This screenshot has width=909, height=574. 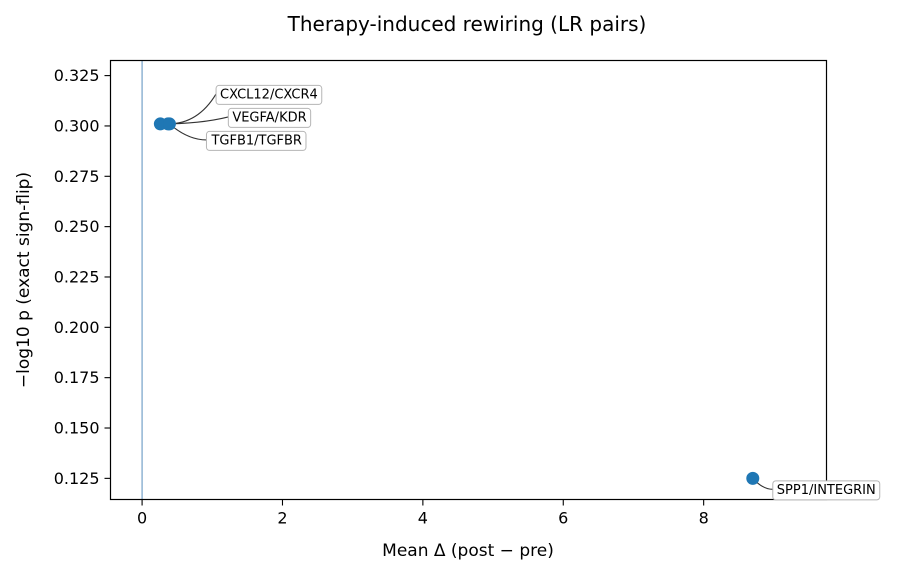 What do you see at coordinates (423, 518) in the screenshot?
I see `x-tick-label: 4` at bounding box center [423, 518].